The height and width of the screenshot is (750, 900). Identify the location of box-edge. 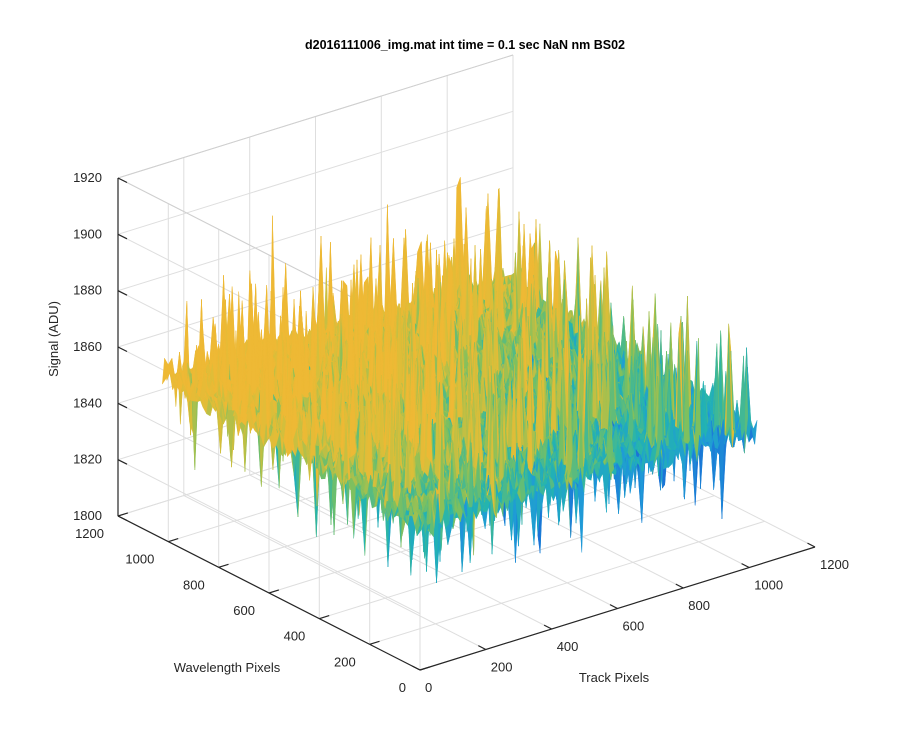
(315, 116).